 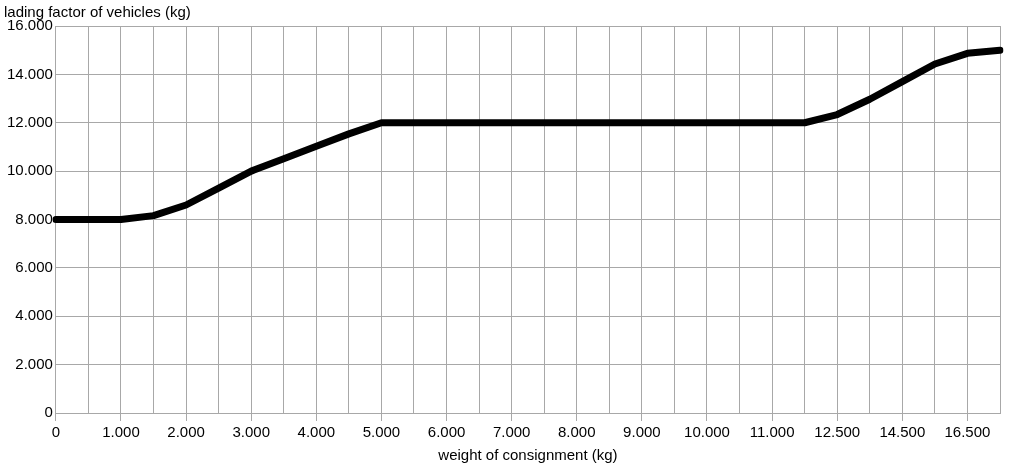 What do you see at coordinates (772, 432) in the screenshot?
I see `x-tick-label: 11.000` at bounding box center [772, 432].